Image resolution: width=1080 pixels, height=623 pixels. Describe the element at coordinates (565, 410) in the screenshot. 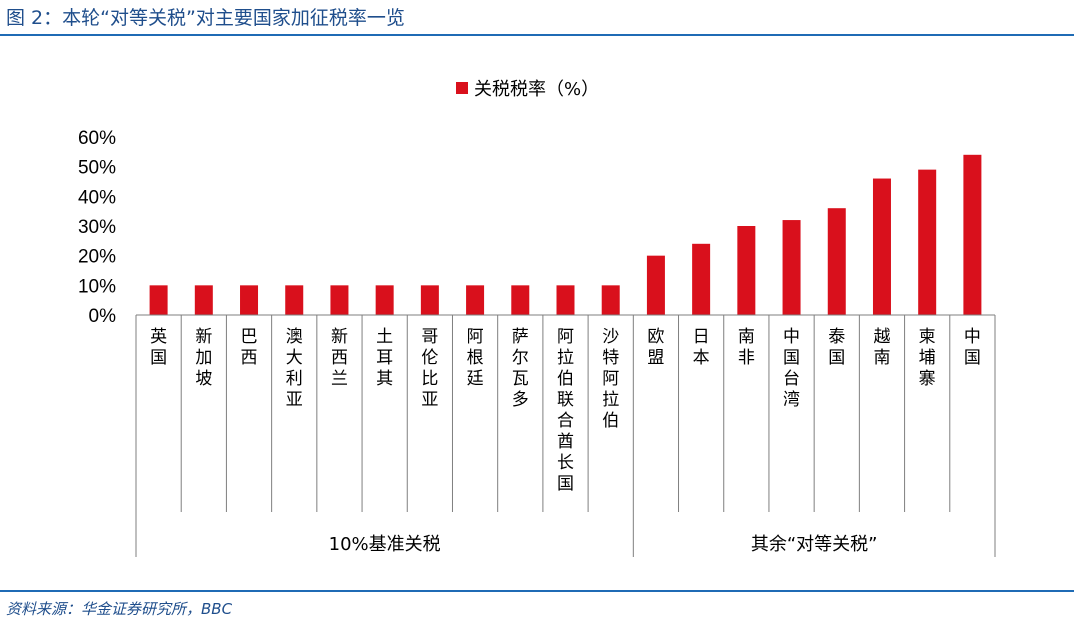

I see `category-label: 阿拉伯联合酋长国` at that location.